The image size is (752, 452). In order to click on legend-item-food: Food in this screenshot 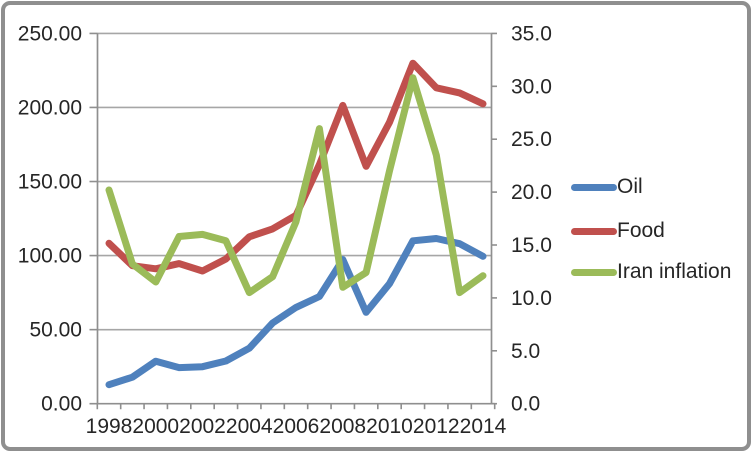, I will do `click(618, 231)`.